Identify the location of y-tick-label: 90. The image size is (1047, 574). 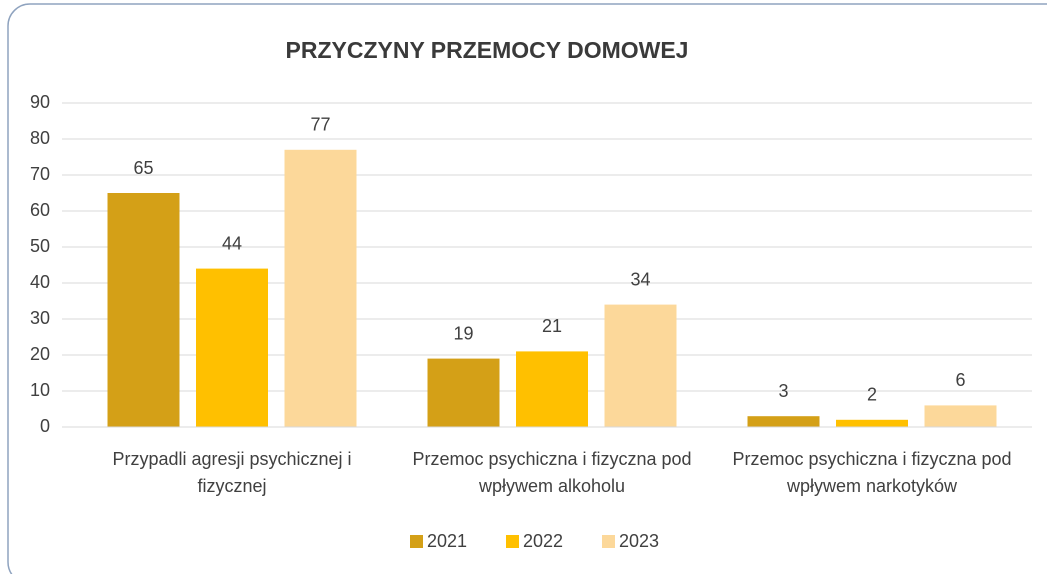
(40, 102).